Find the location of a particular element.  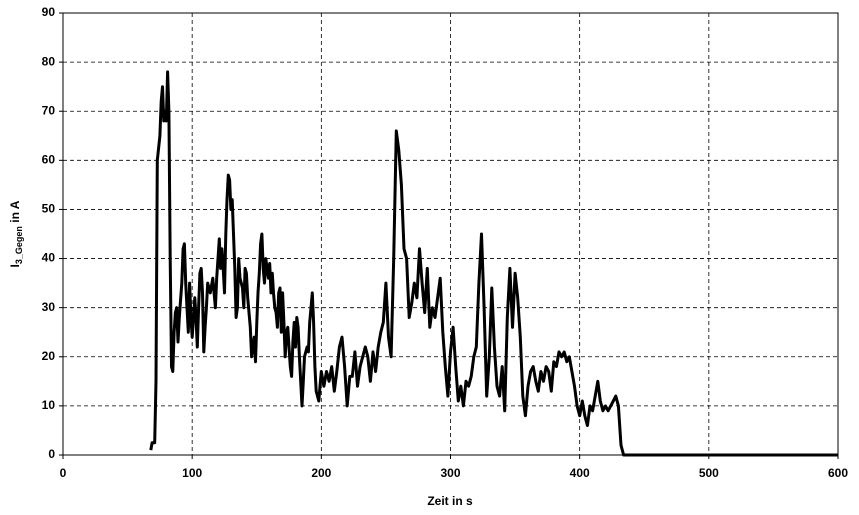

y-tick-label: 20 is located at coordinates (49, 356).